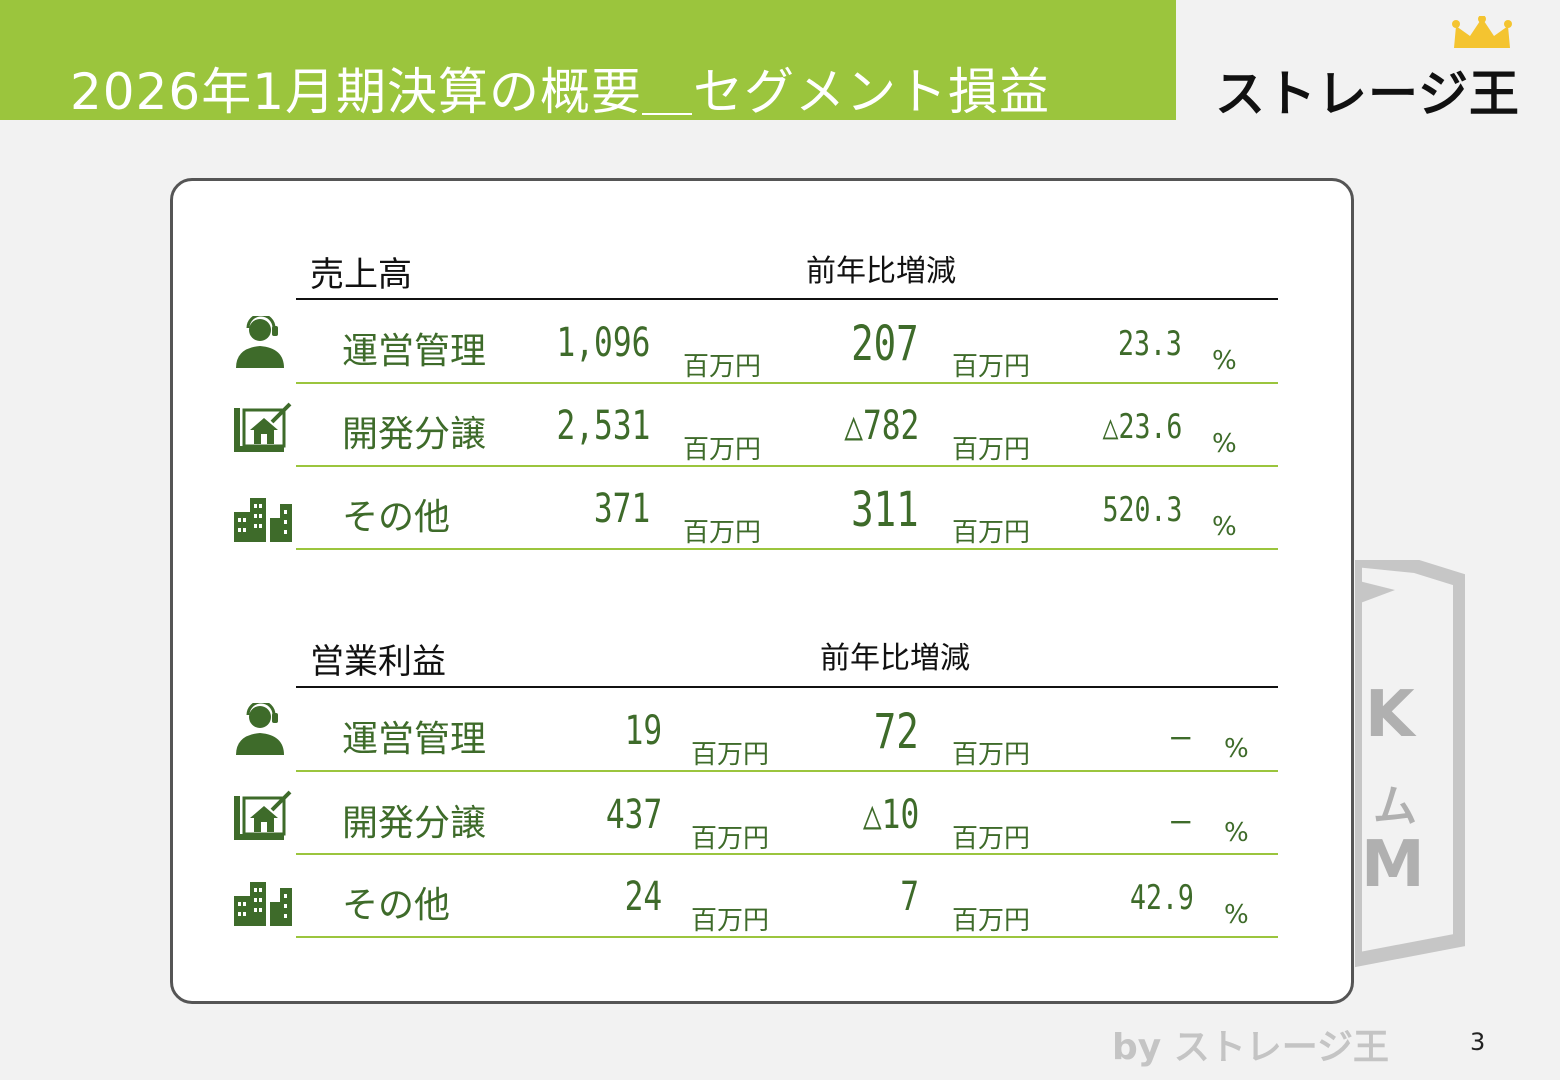 The width and height of the screenshot is (1560, 1080). I want to click on profit-change: △10, so click(890, 815).